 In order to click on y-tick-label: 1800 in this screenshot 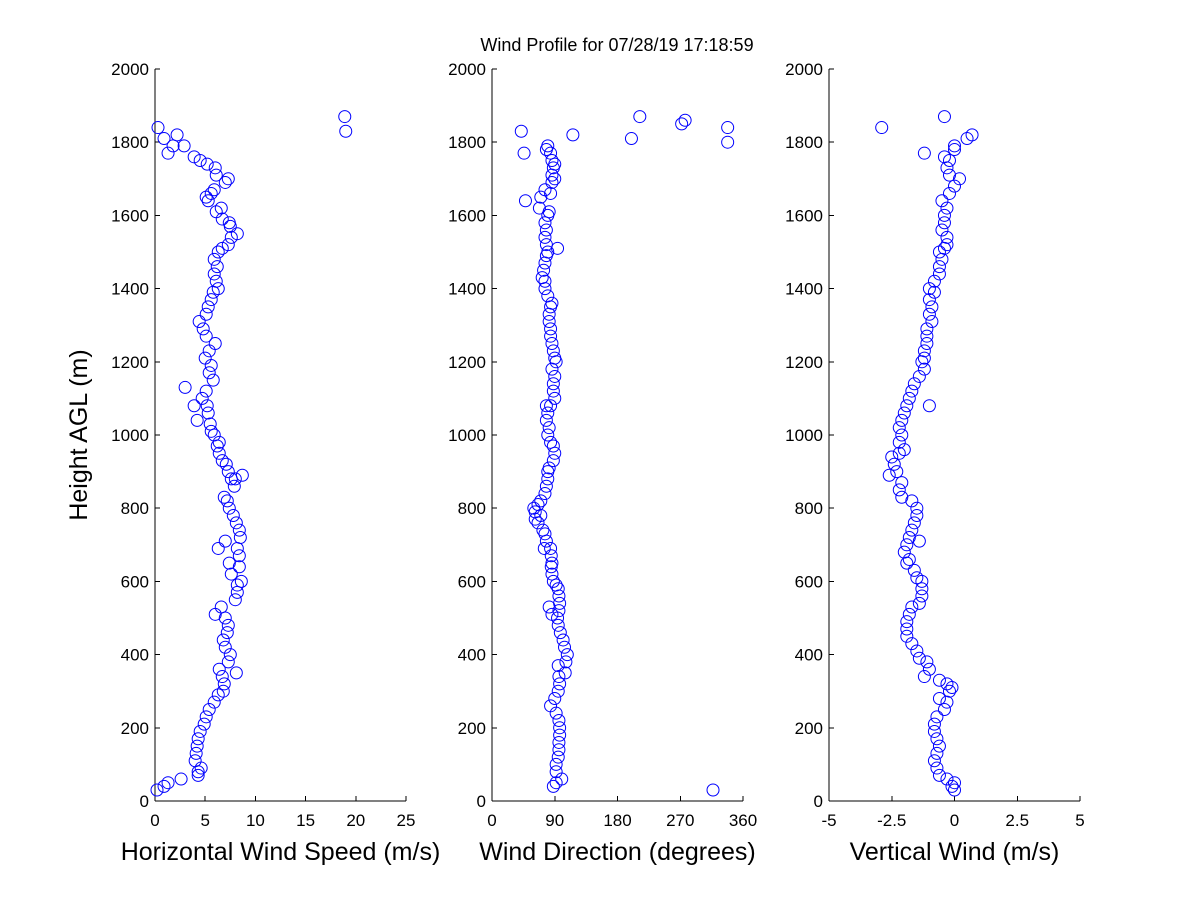, I will do `click(804, 142)`.